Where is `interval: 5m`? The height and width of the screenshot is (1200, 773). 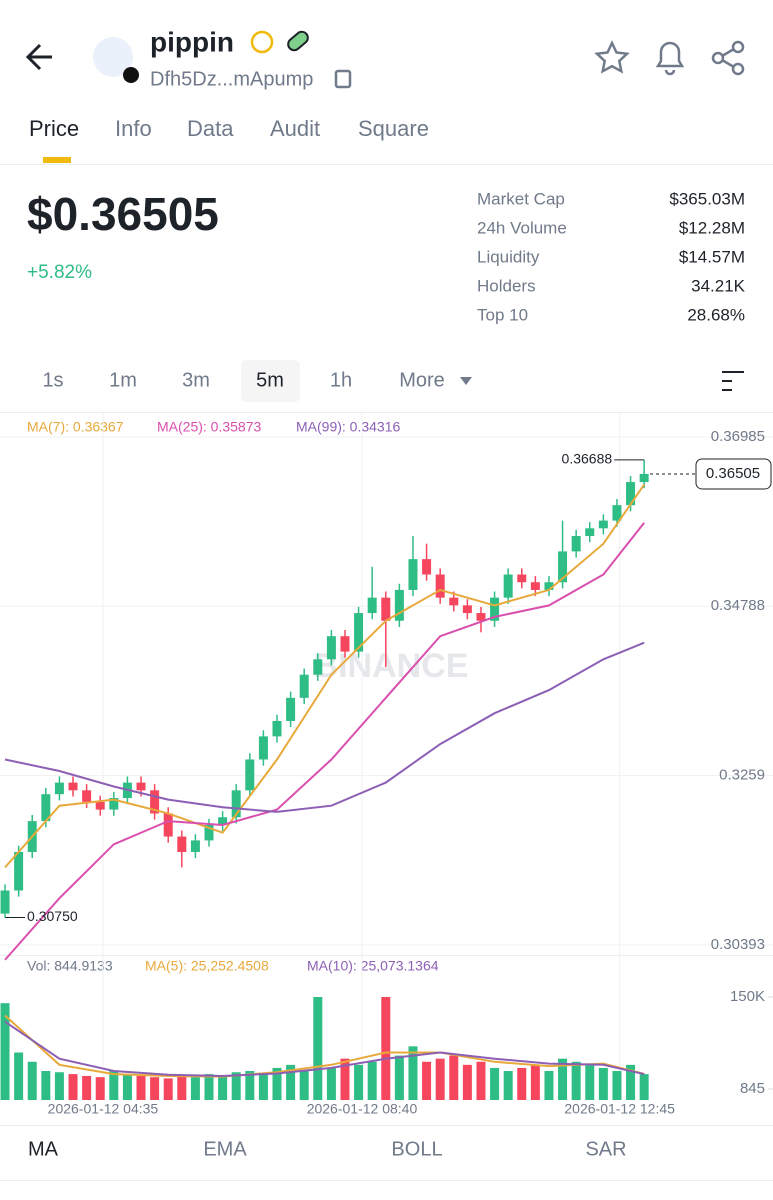 interval: 5m is located at coordinates (270, 380).